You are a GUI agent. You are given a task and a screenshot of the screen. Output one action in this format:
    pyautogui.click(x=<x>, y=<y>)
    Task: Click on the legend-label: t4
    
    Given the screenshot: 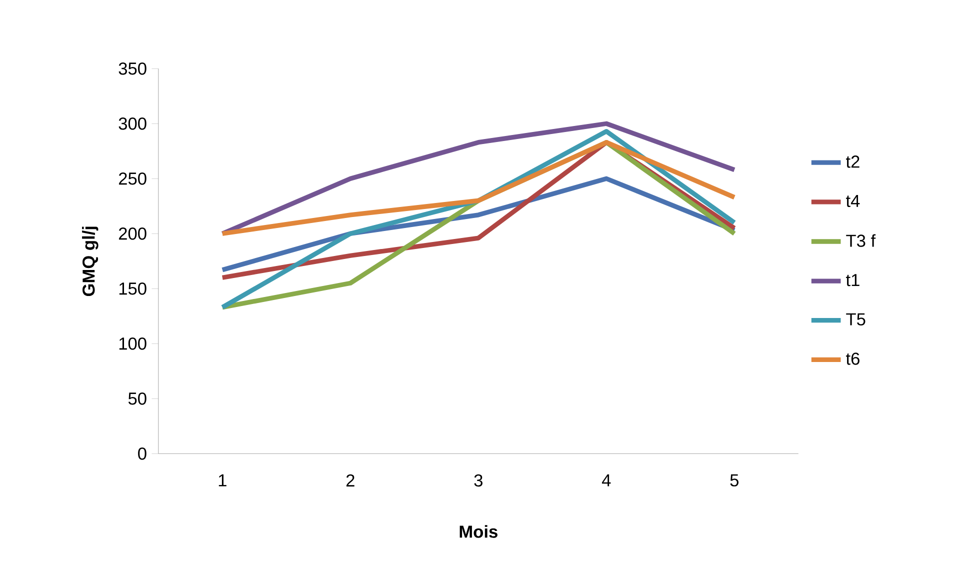 What is the action you would take?
    pyautogui.click(x=853, y=201)
    